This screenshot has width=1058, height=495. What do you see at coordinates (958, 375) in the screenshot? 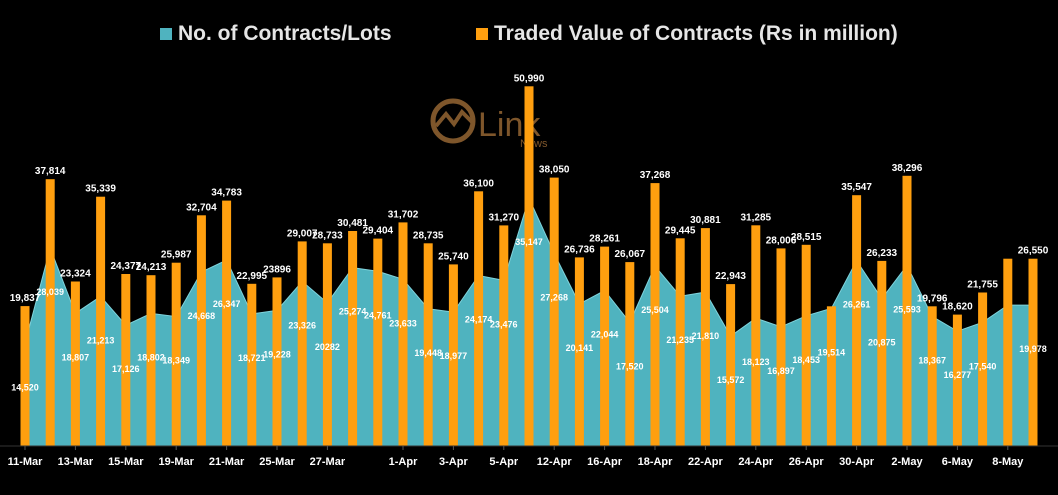
I see `contracts-data-label: 16,277` at bounding box center [958, 375].